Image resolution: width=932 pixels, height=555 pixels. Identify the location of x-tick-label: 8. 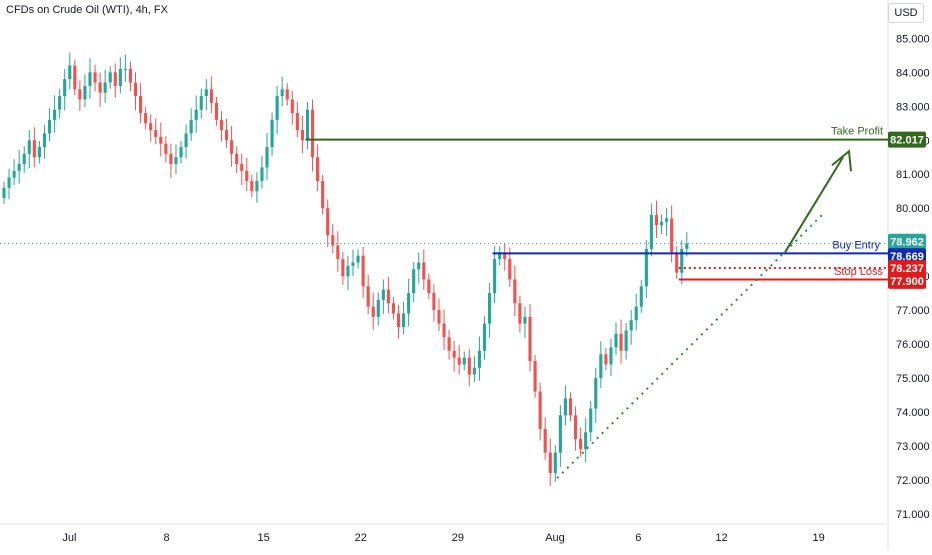
(166, 538).